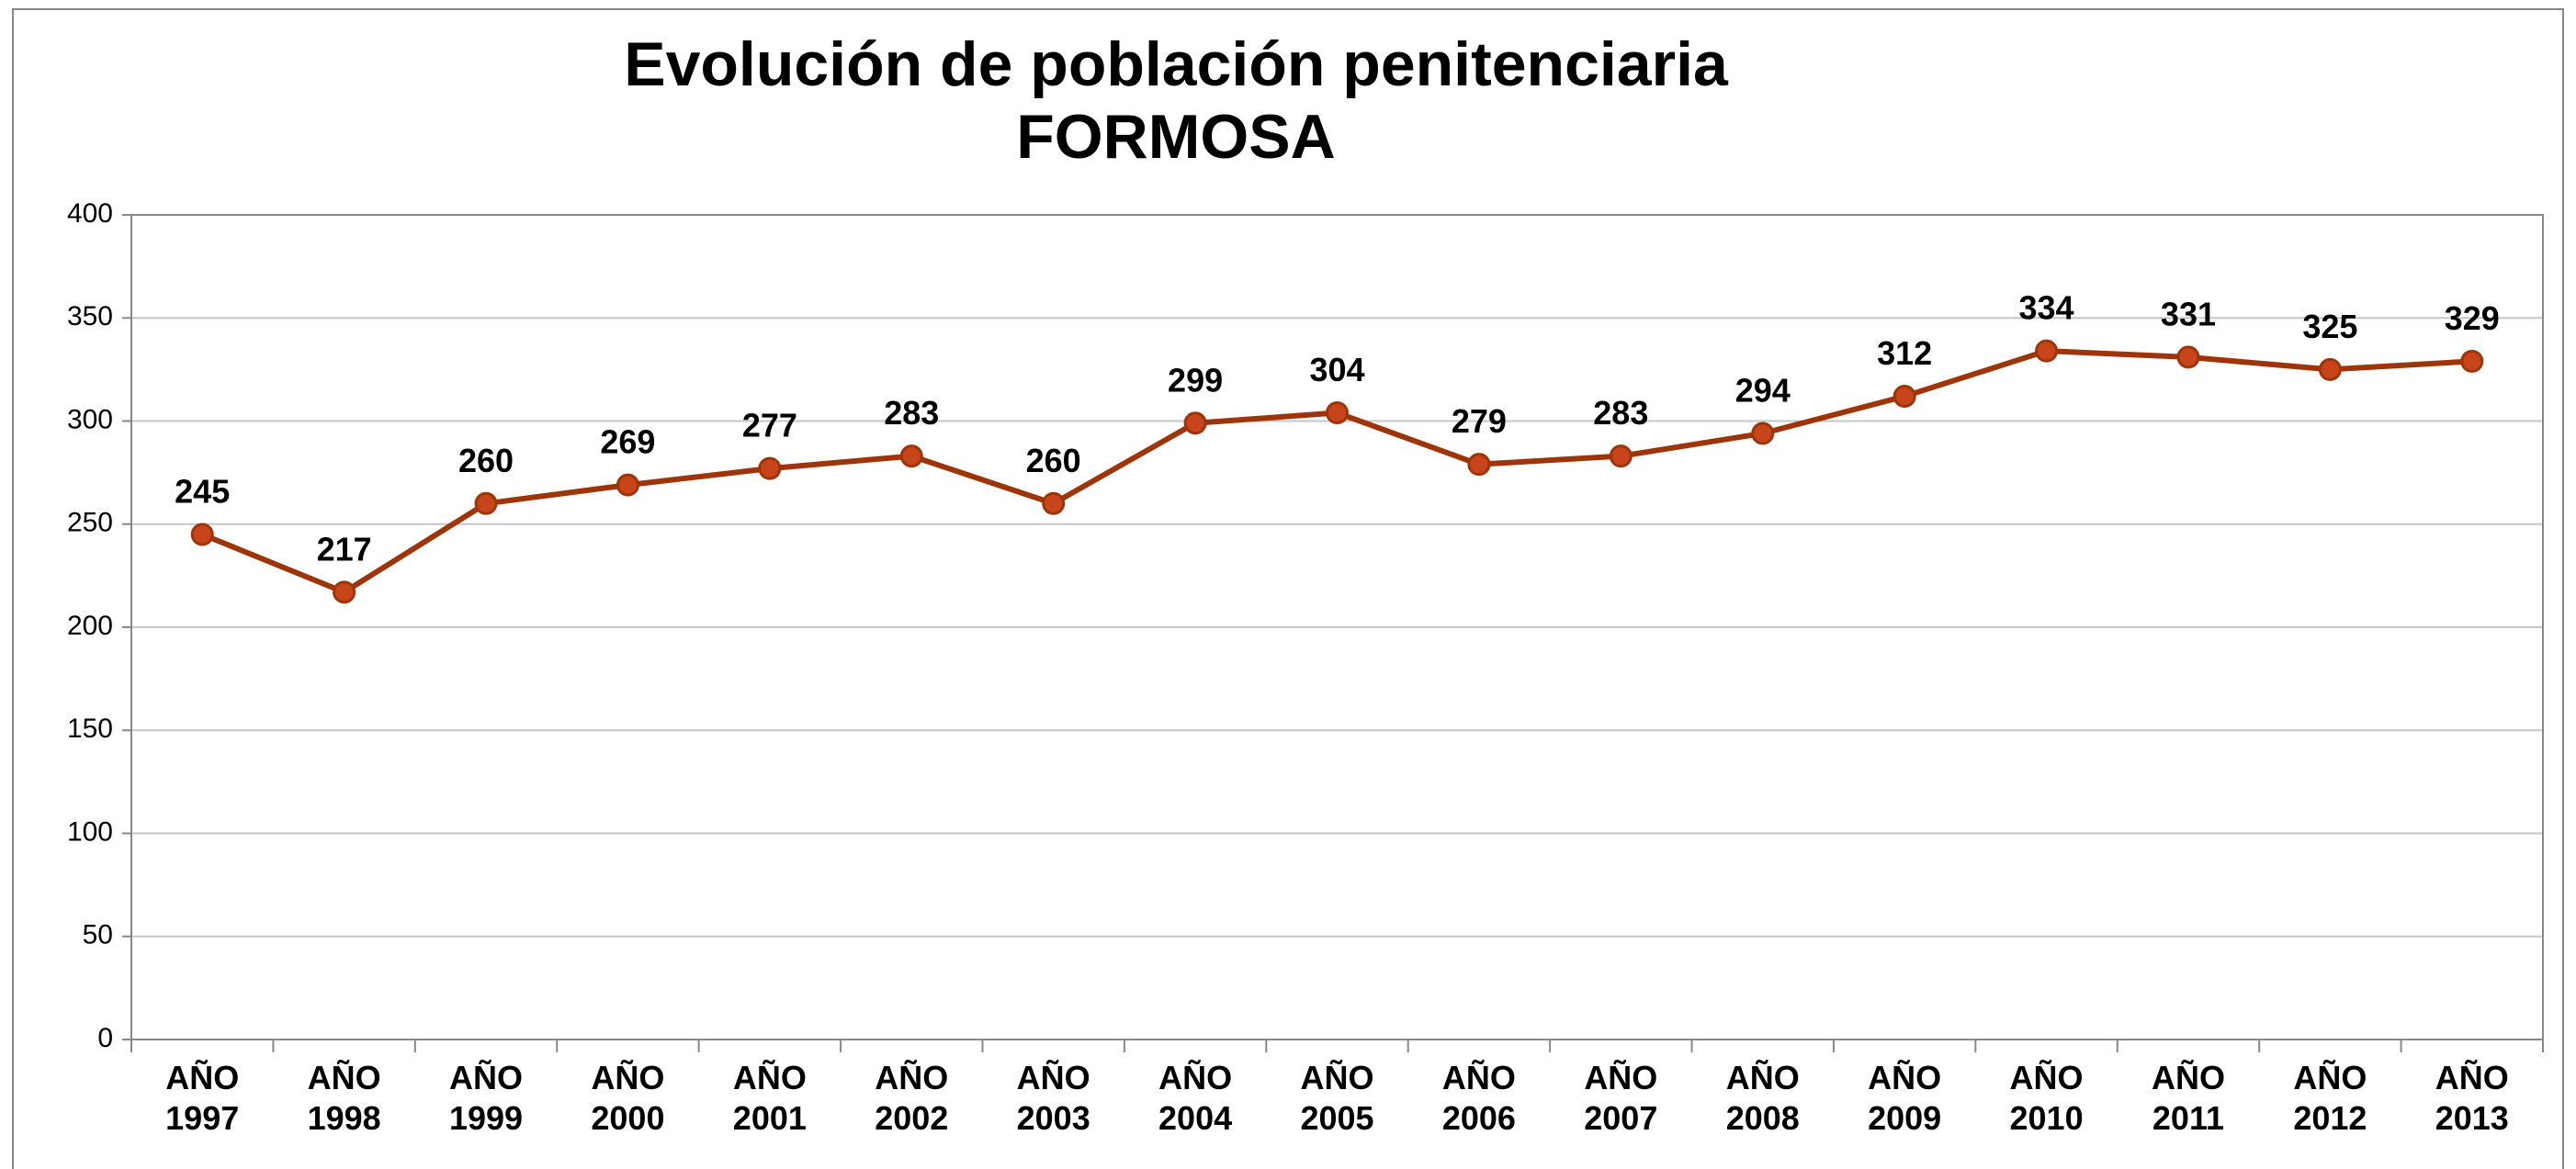  Describe the element at coordinates (90, 729) in the screenshot. I see `y-tick-label: 150` at that location.